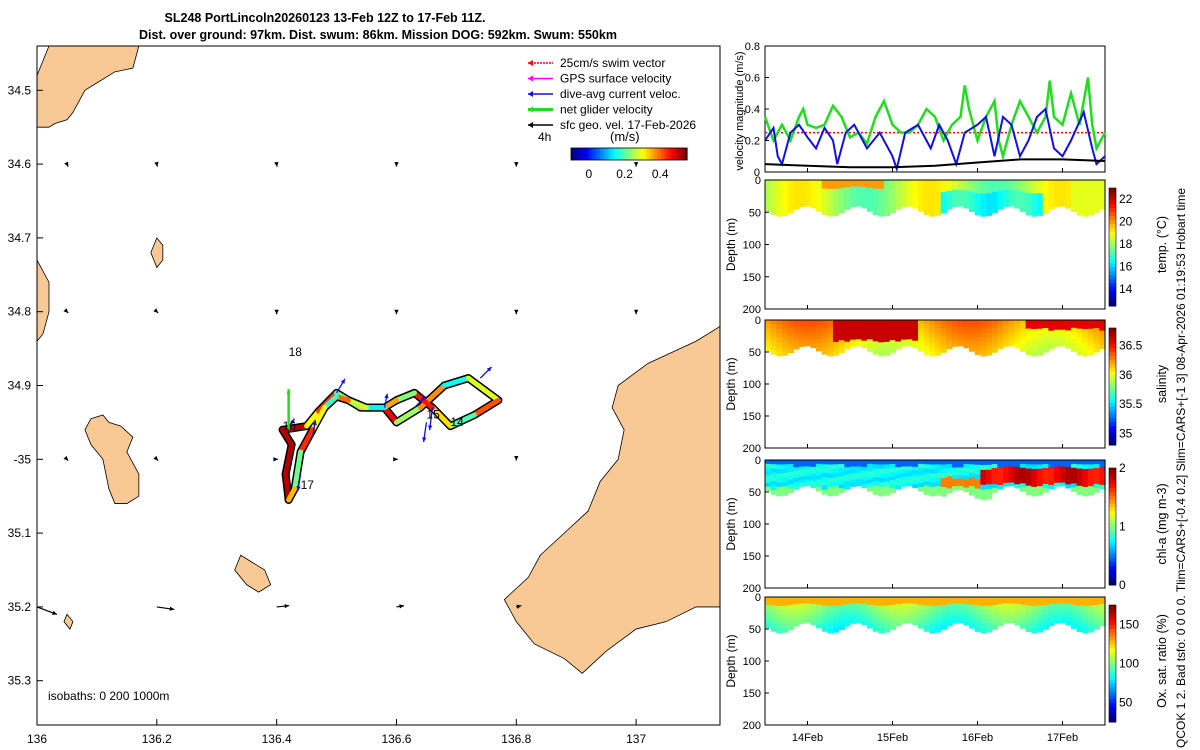 The width and height of the screenshot is (1200, 750). Describe the element at coordinates (1122, 468) in the screenshot. I see `profile-colorbar-tick-label: 2` at that location.